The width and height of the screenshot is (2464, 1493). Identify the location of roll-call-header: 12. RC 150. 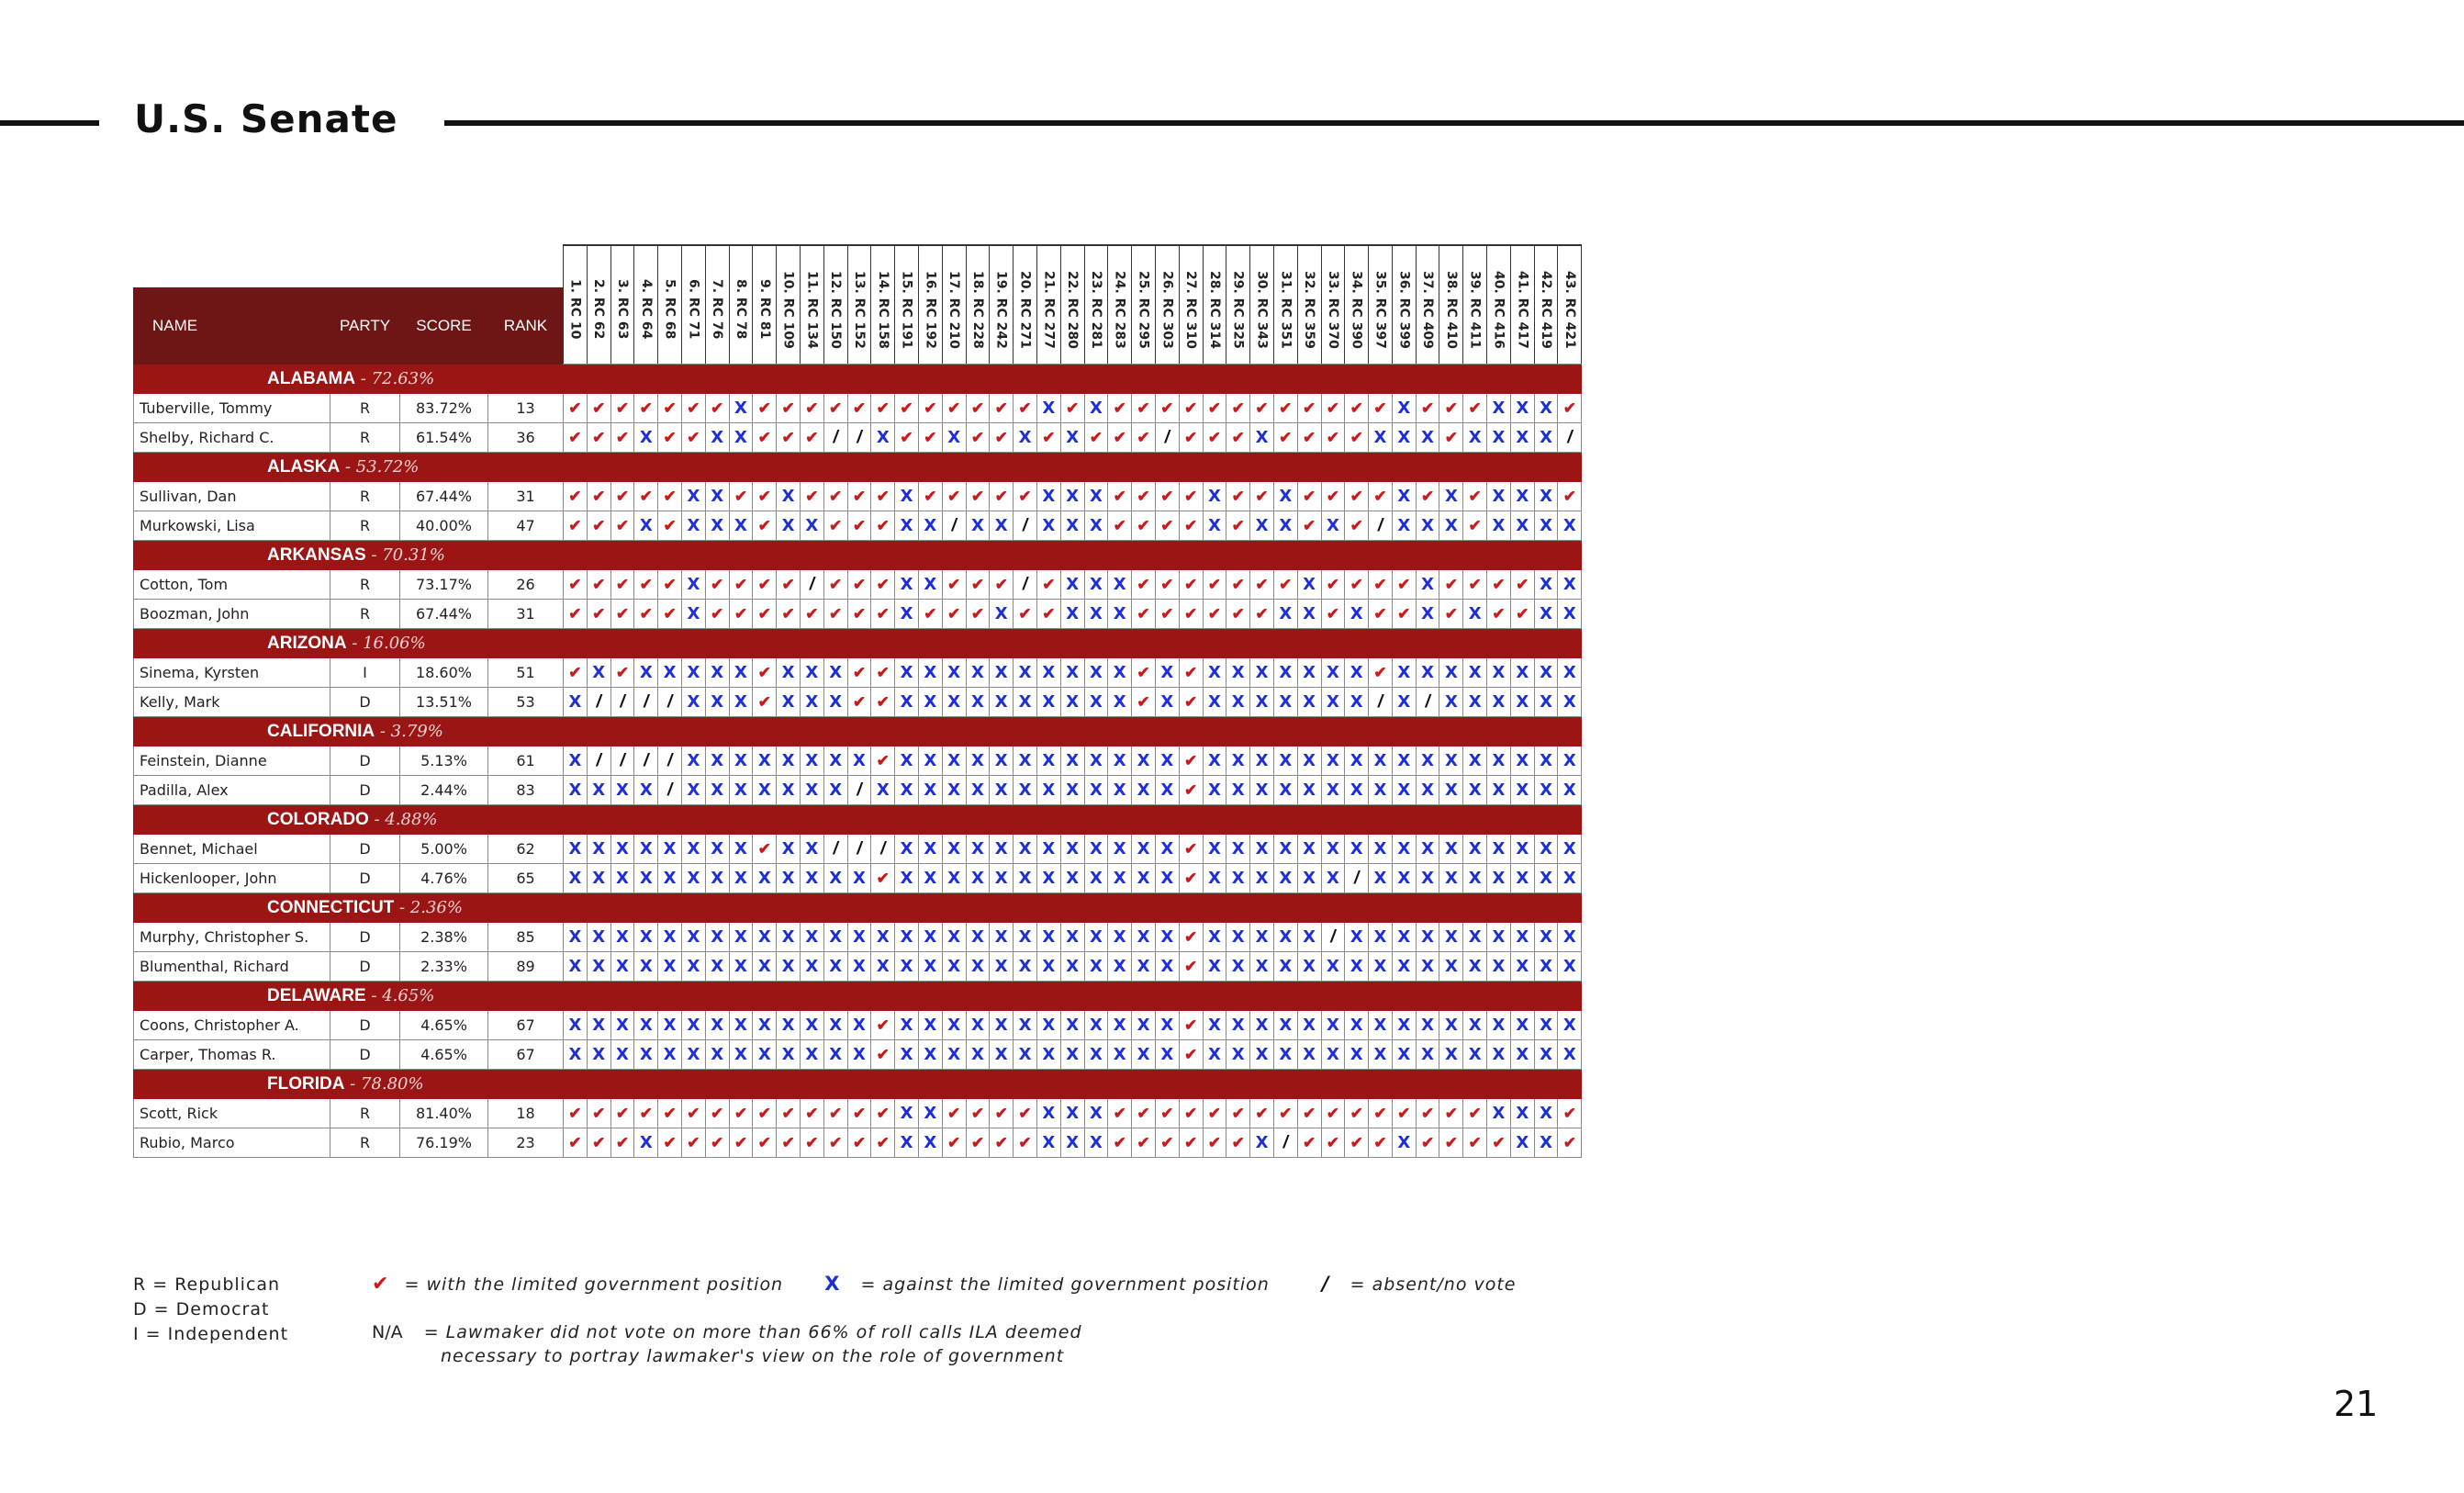
(835, 304).